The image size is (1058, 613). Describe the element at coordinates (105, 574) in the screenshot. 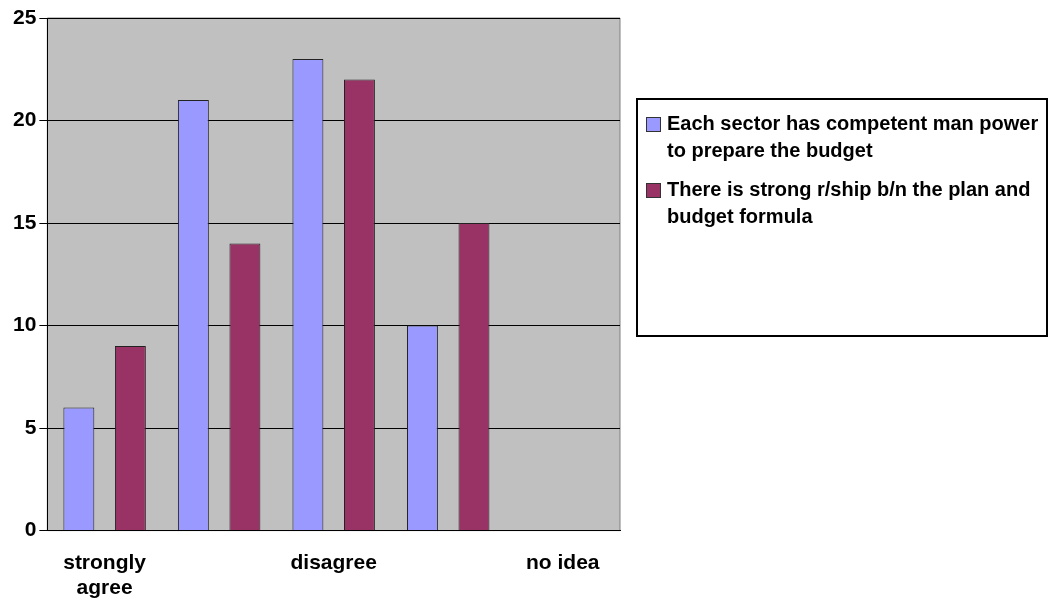

I see `x-tick-label: strongly agree` at that location.